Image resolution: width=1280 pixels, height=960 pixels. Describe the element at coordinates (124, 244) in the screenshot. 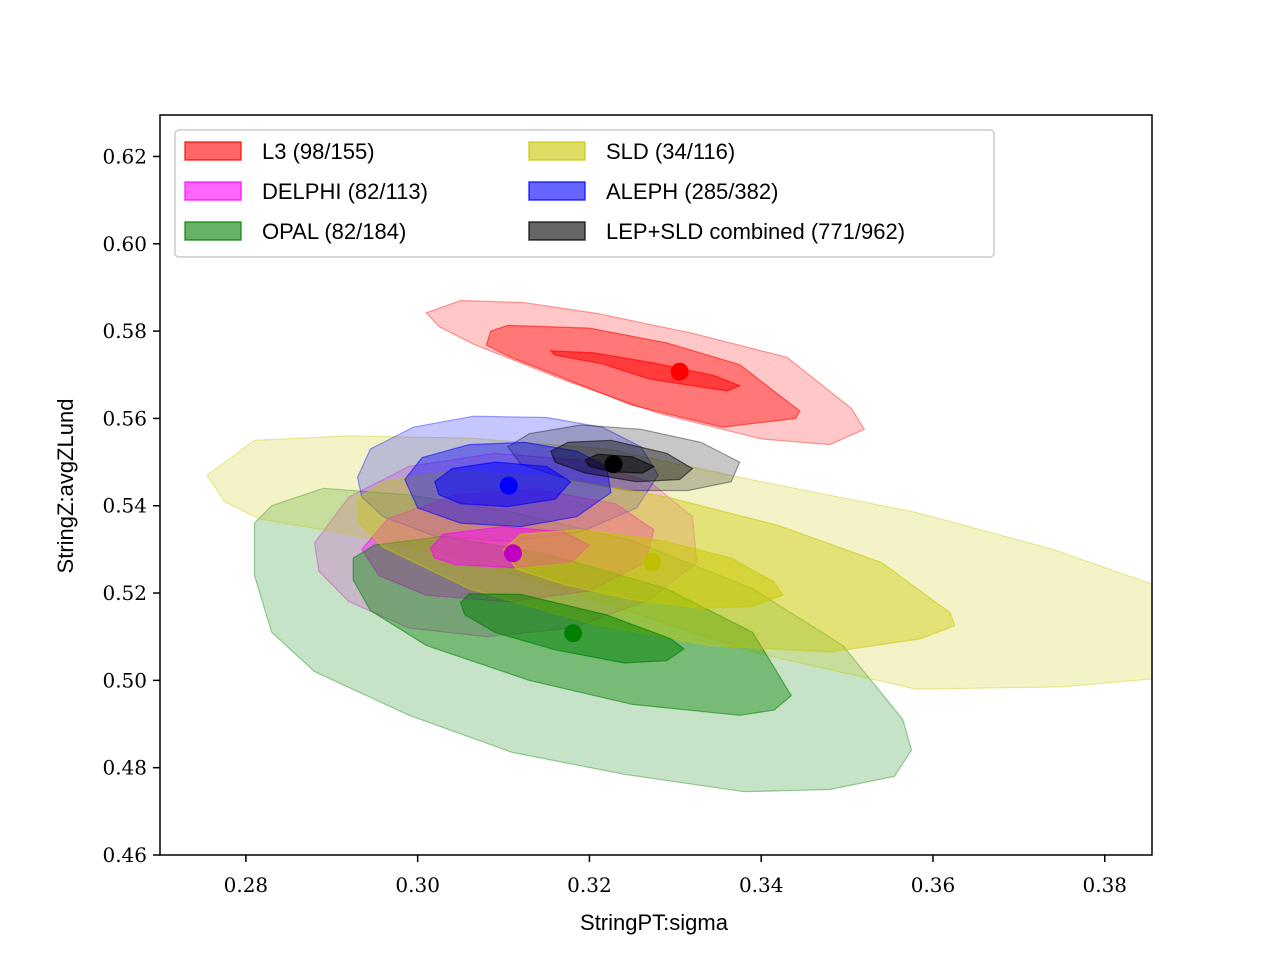

I see `y-tick-label: 0.60` at that location.